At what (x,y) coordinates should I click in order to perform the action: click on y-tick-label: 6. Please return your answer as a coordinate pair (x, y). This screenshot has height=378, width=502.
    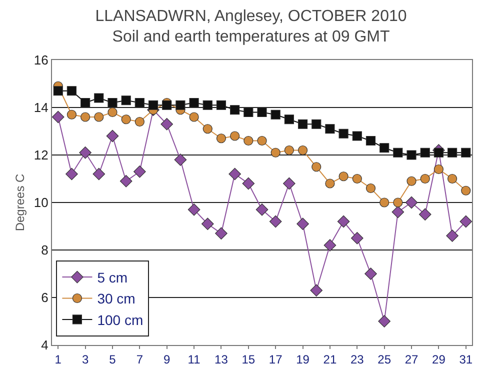
    Looking at the image, I should click on (44, 298).